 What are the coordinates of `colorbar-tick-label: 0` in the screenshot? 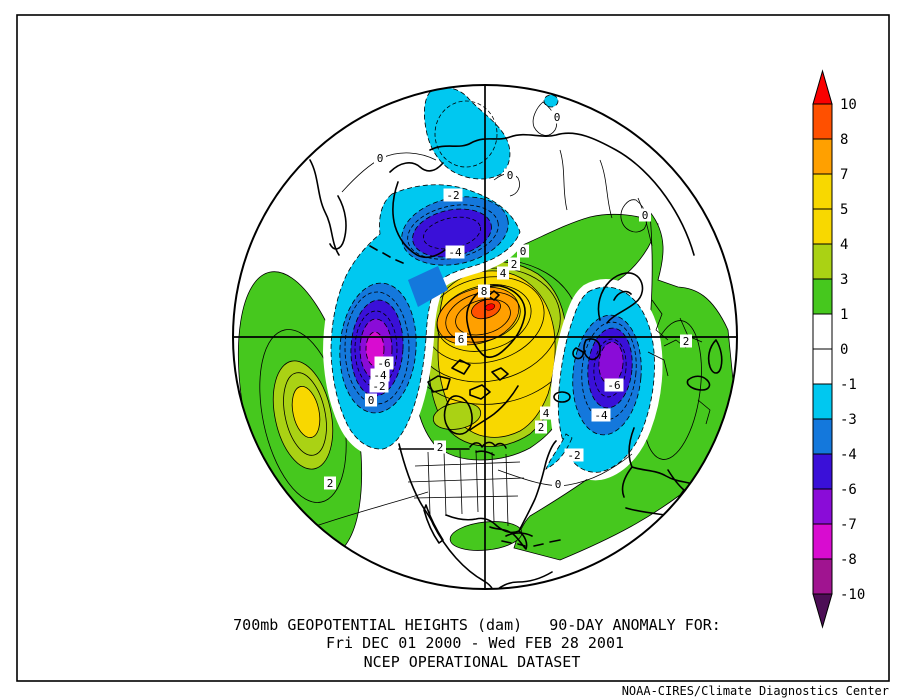 It's located at (844, 350).